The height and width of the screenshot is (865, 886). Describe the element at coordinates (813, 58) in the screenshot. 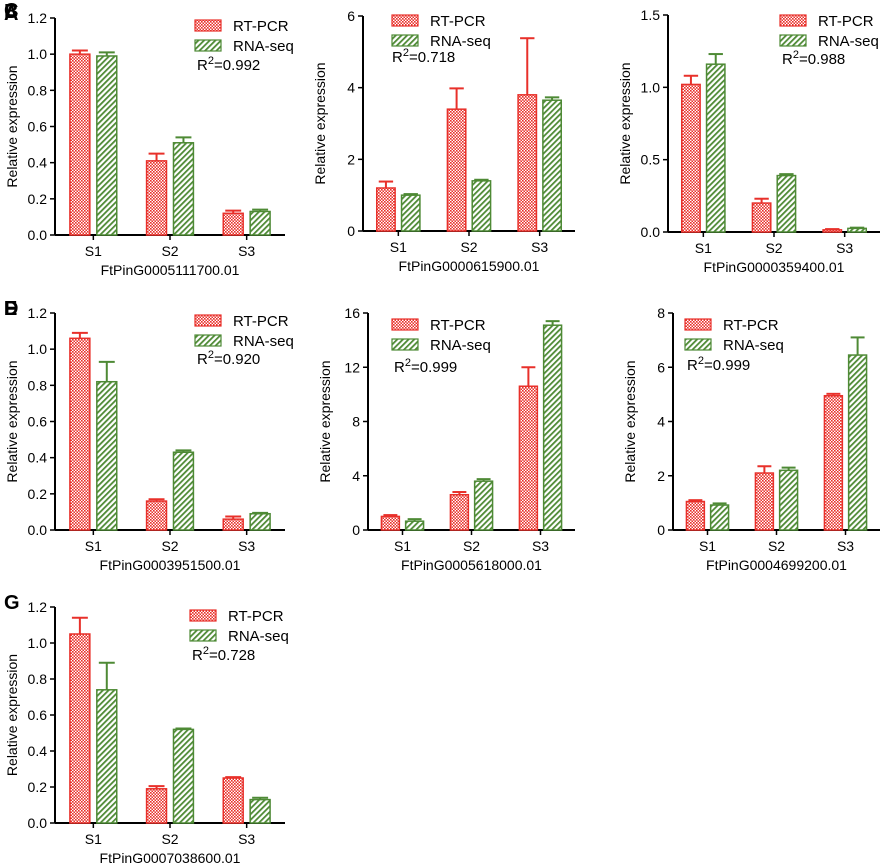

I see `r-squared-label: R2=0.988` at that location.